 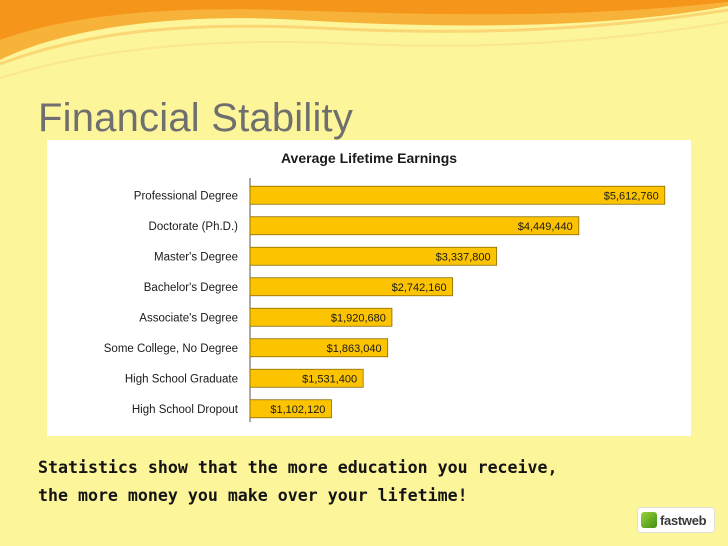 What do you see at coordinates (329, 379) in the screenshot?
I see `data-label: $1,531,400` at bounding box center [329, 379].